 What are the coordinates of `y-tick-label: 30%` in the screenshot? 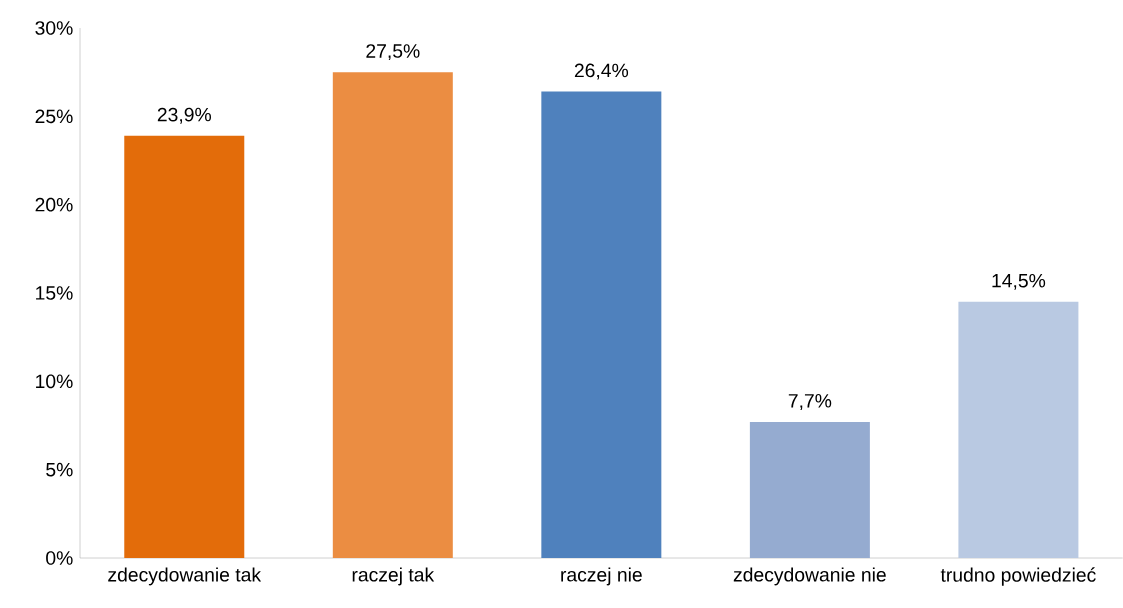 It's located at (54, 28).